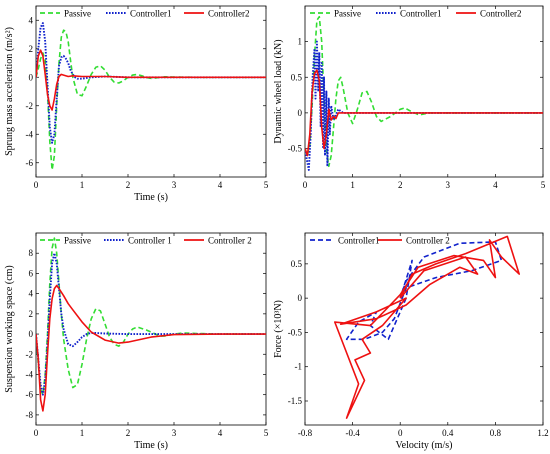 Image resolution: width=550 pixels, height=454 pixels. I want to click on x-tick-label: 1.2, so click(542, 433).